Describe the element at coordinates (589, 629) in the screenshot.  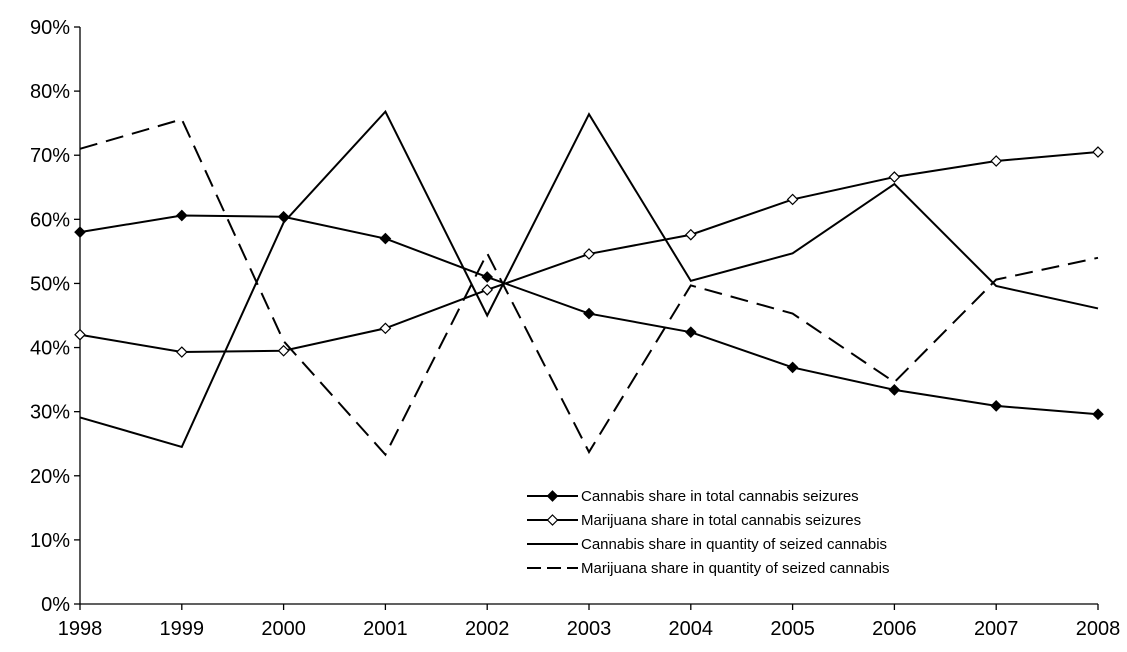
I see `x-tick-label: 2003` at that location.